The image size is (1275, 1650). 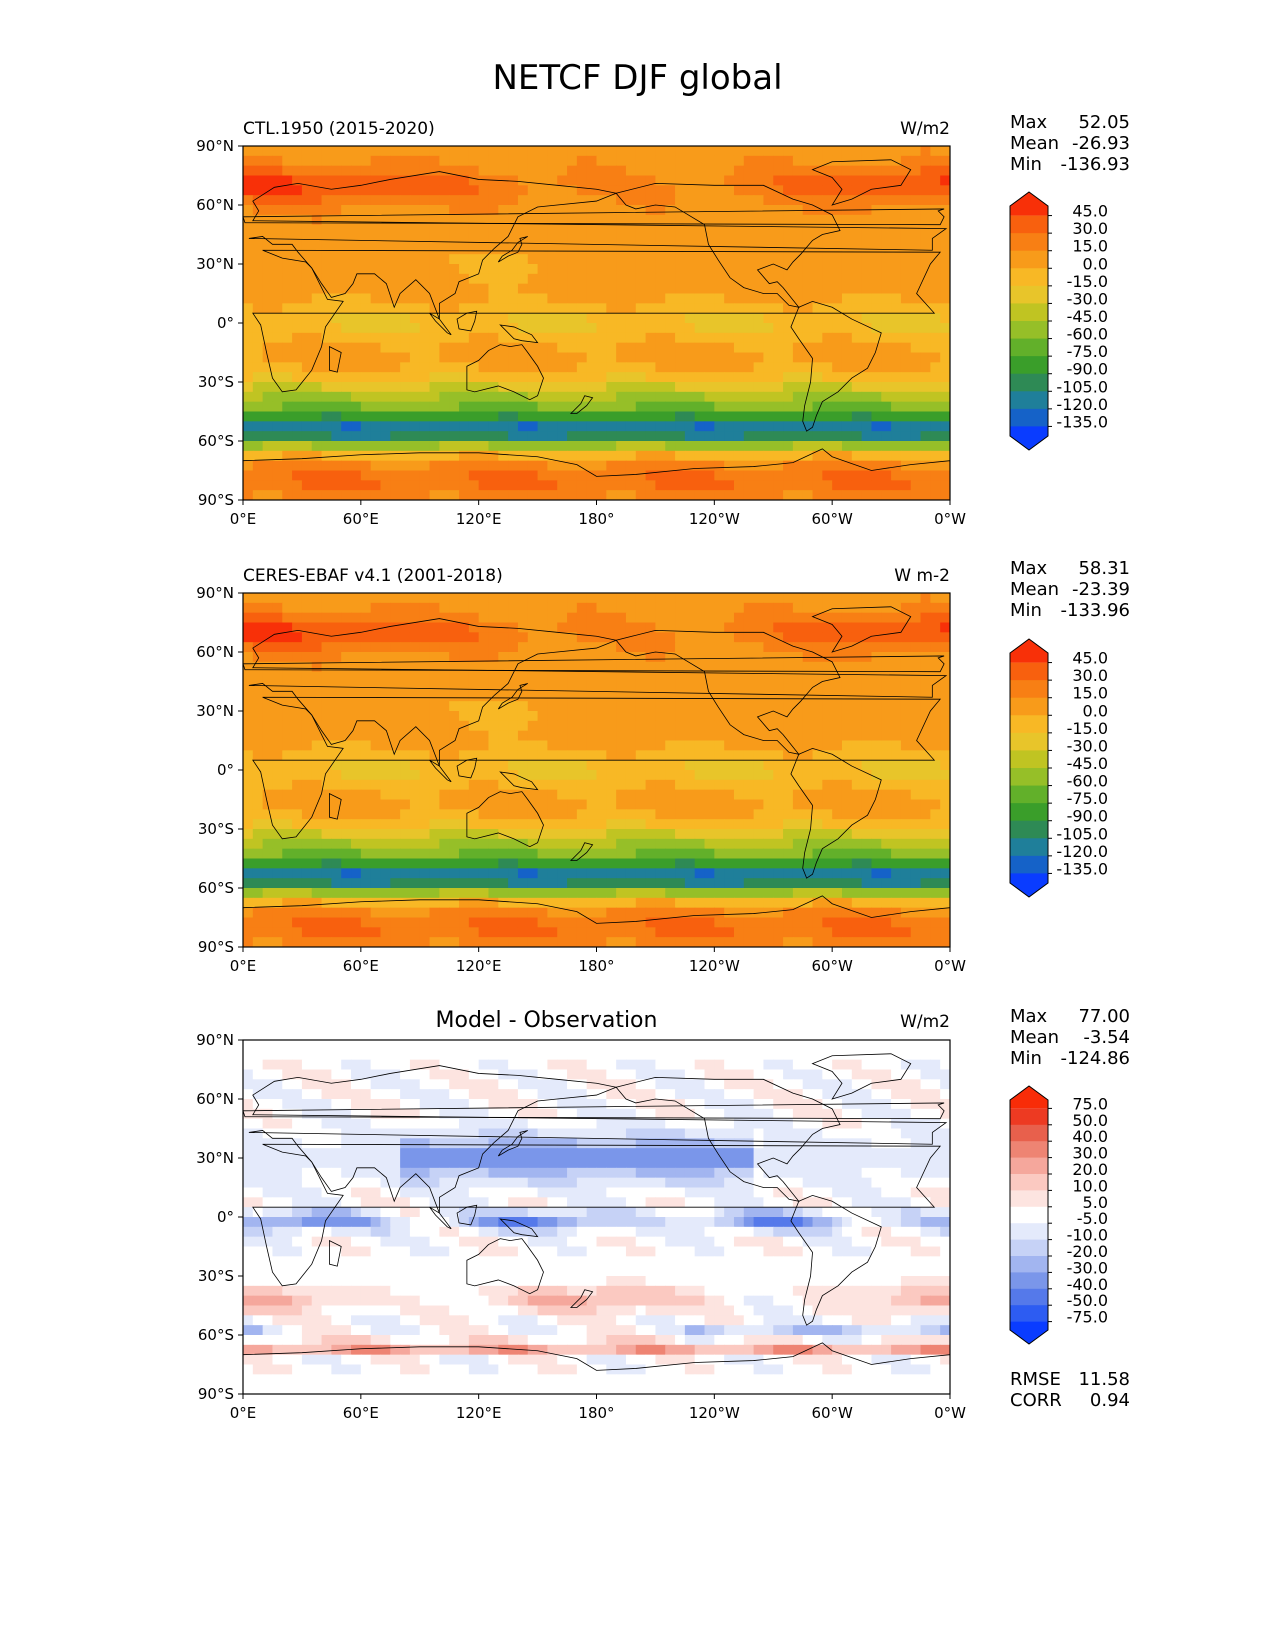 I want to click on coastline-nz, so click(x=582, y=404).